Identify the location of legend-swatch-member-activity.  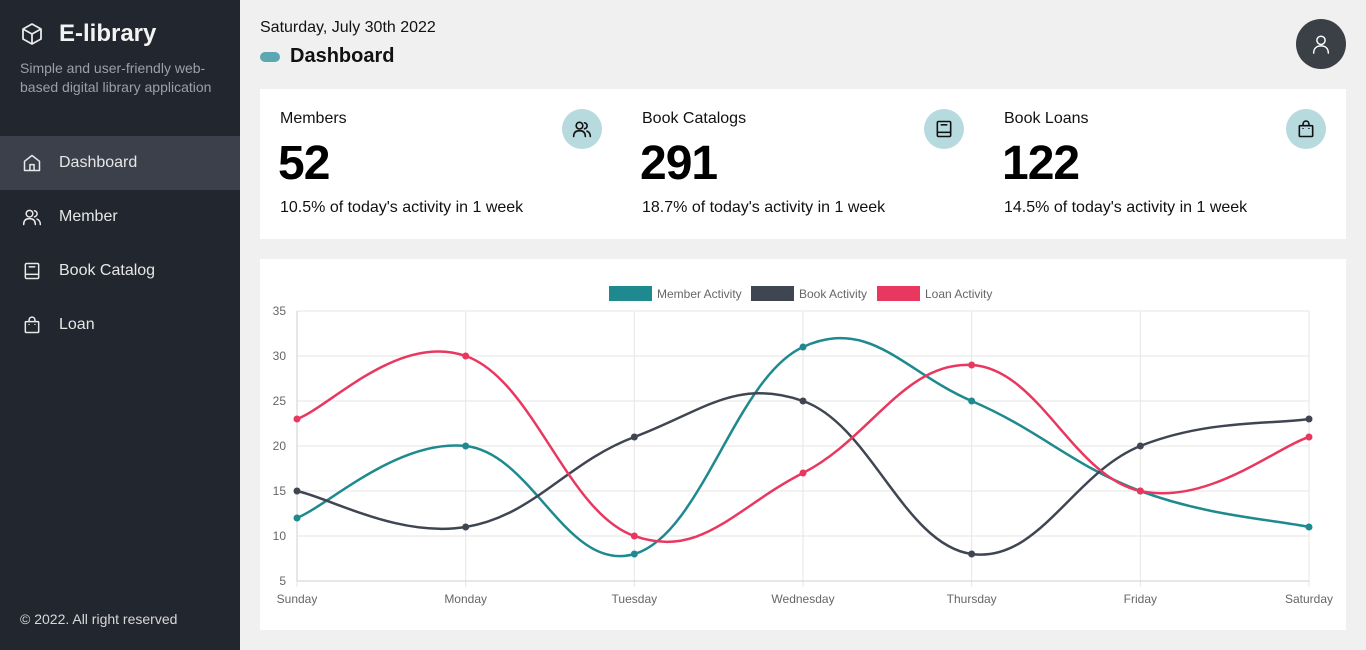
(630, 293).